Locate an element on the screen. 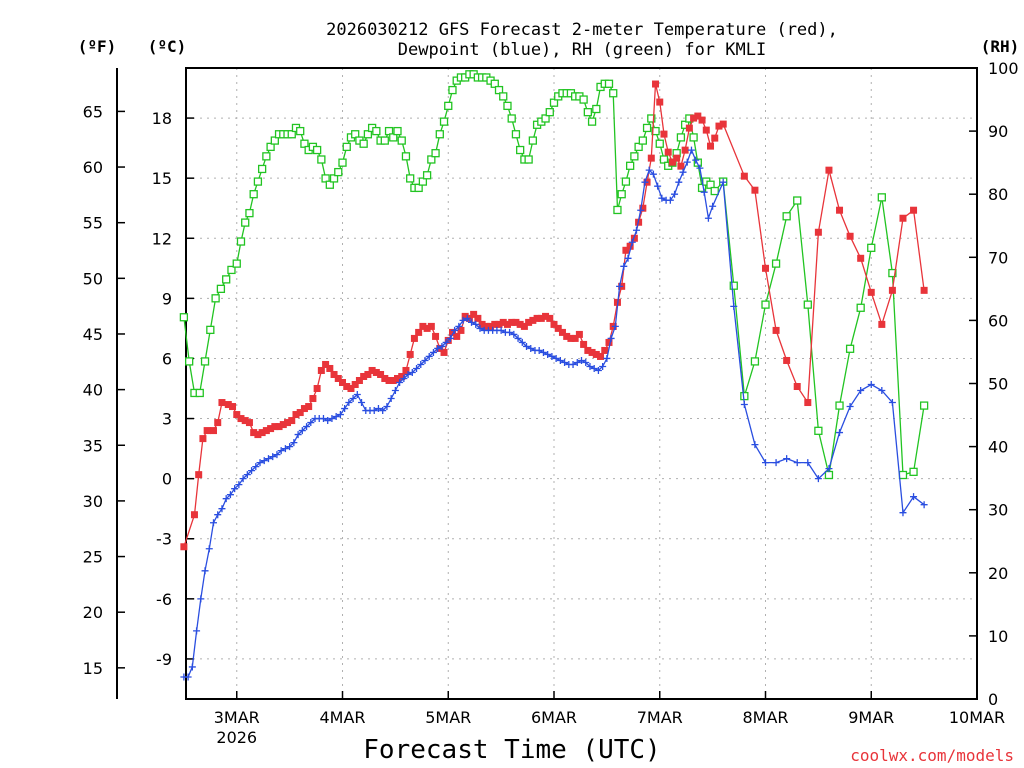 The width and height of the screenshot is (1024, 768). celsius-tick-label: 15 is located at coordinates (162, 178).